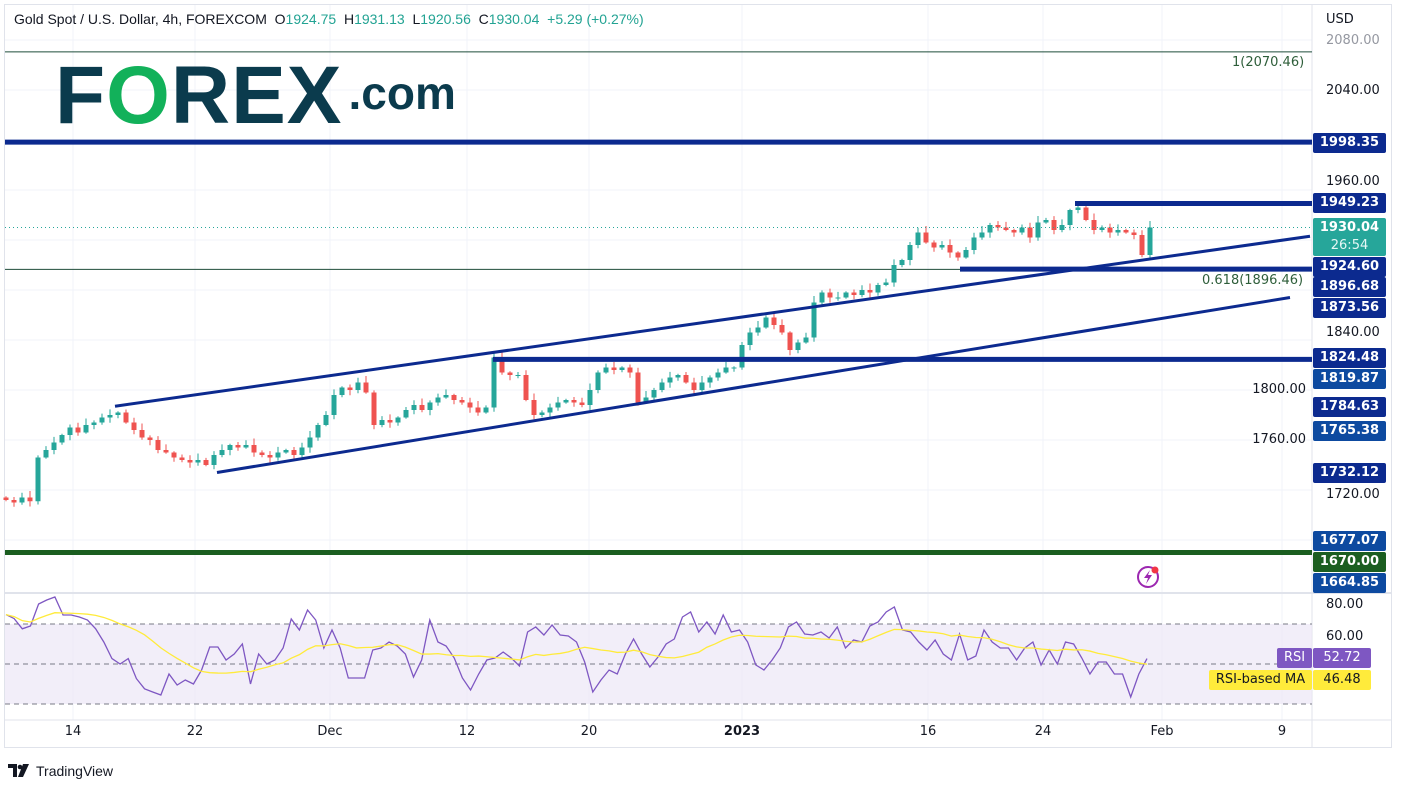  I want to click on rsi-line, so click(576, 647).